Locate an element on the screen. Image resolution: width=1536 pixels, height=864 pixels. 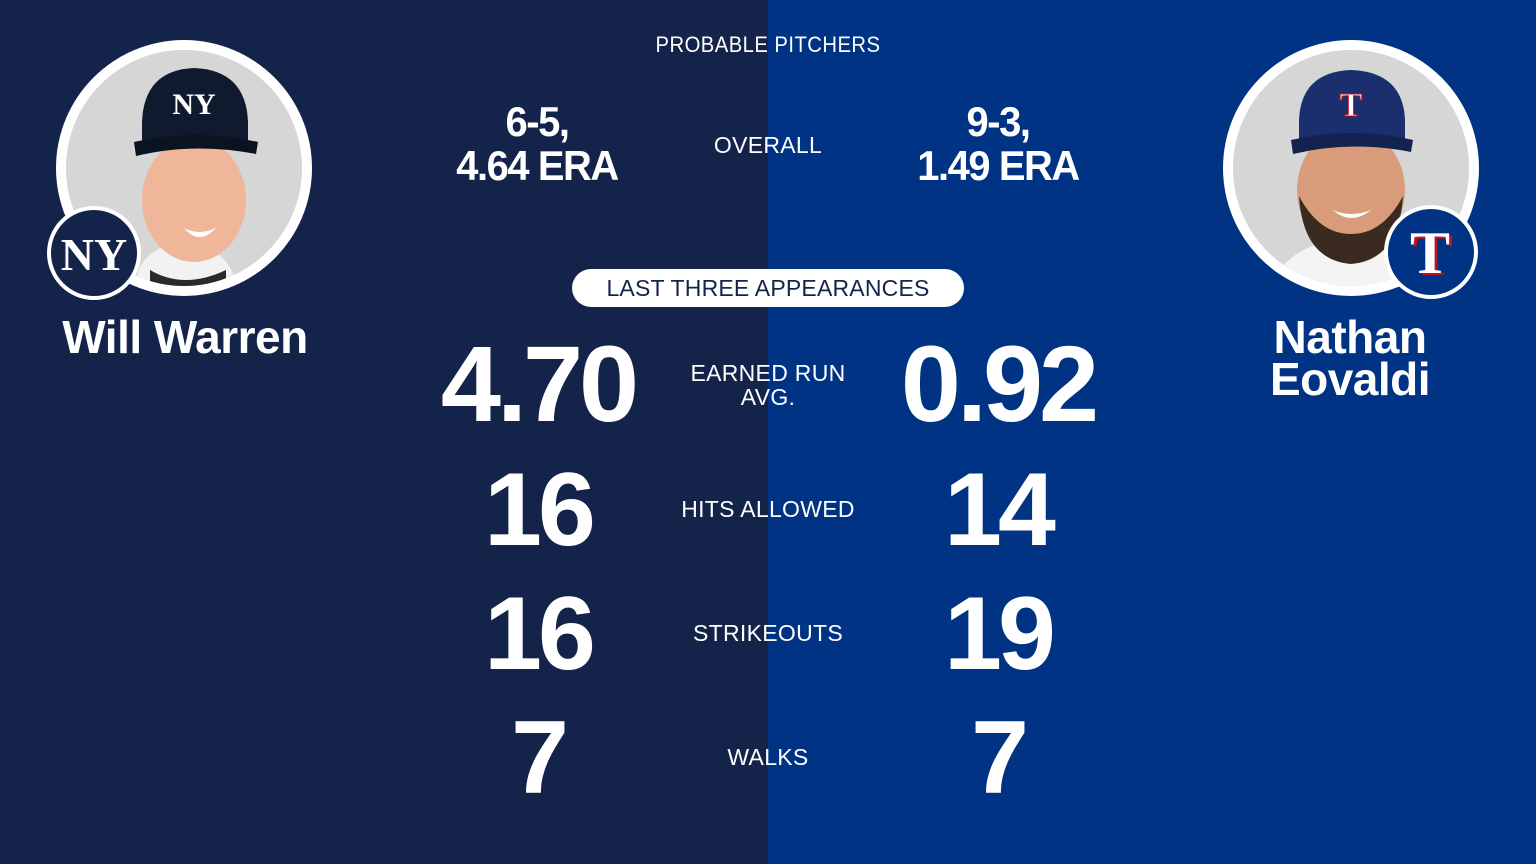
left-era-stat: 4.70 is located at coordinates (539, 383).